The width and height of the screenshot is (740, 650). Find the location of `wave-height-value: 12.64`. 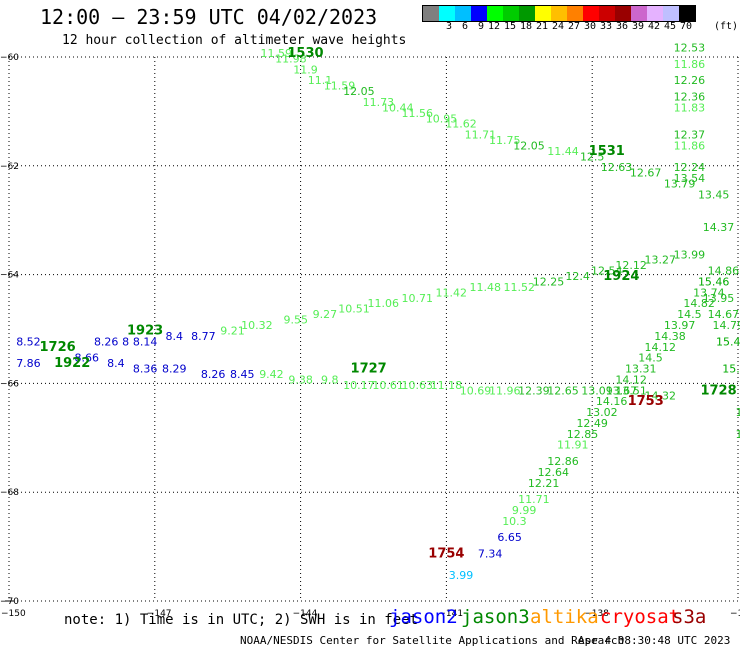

wave-height-value: 12.64 is located at coordinates (554, 472).